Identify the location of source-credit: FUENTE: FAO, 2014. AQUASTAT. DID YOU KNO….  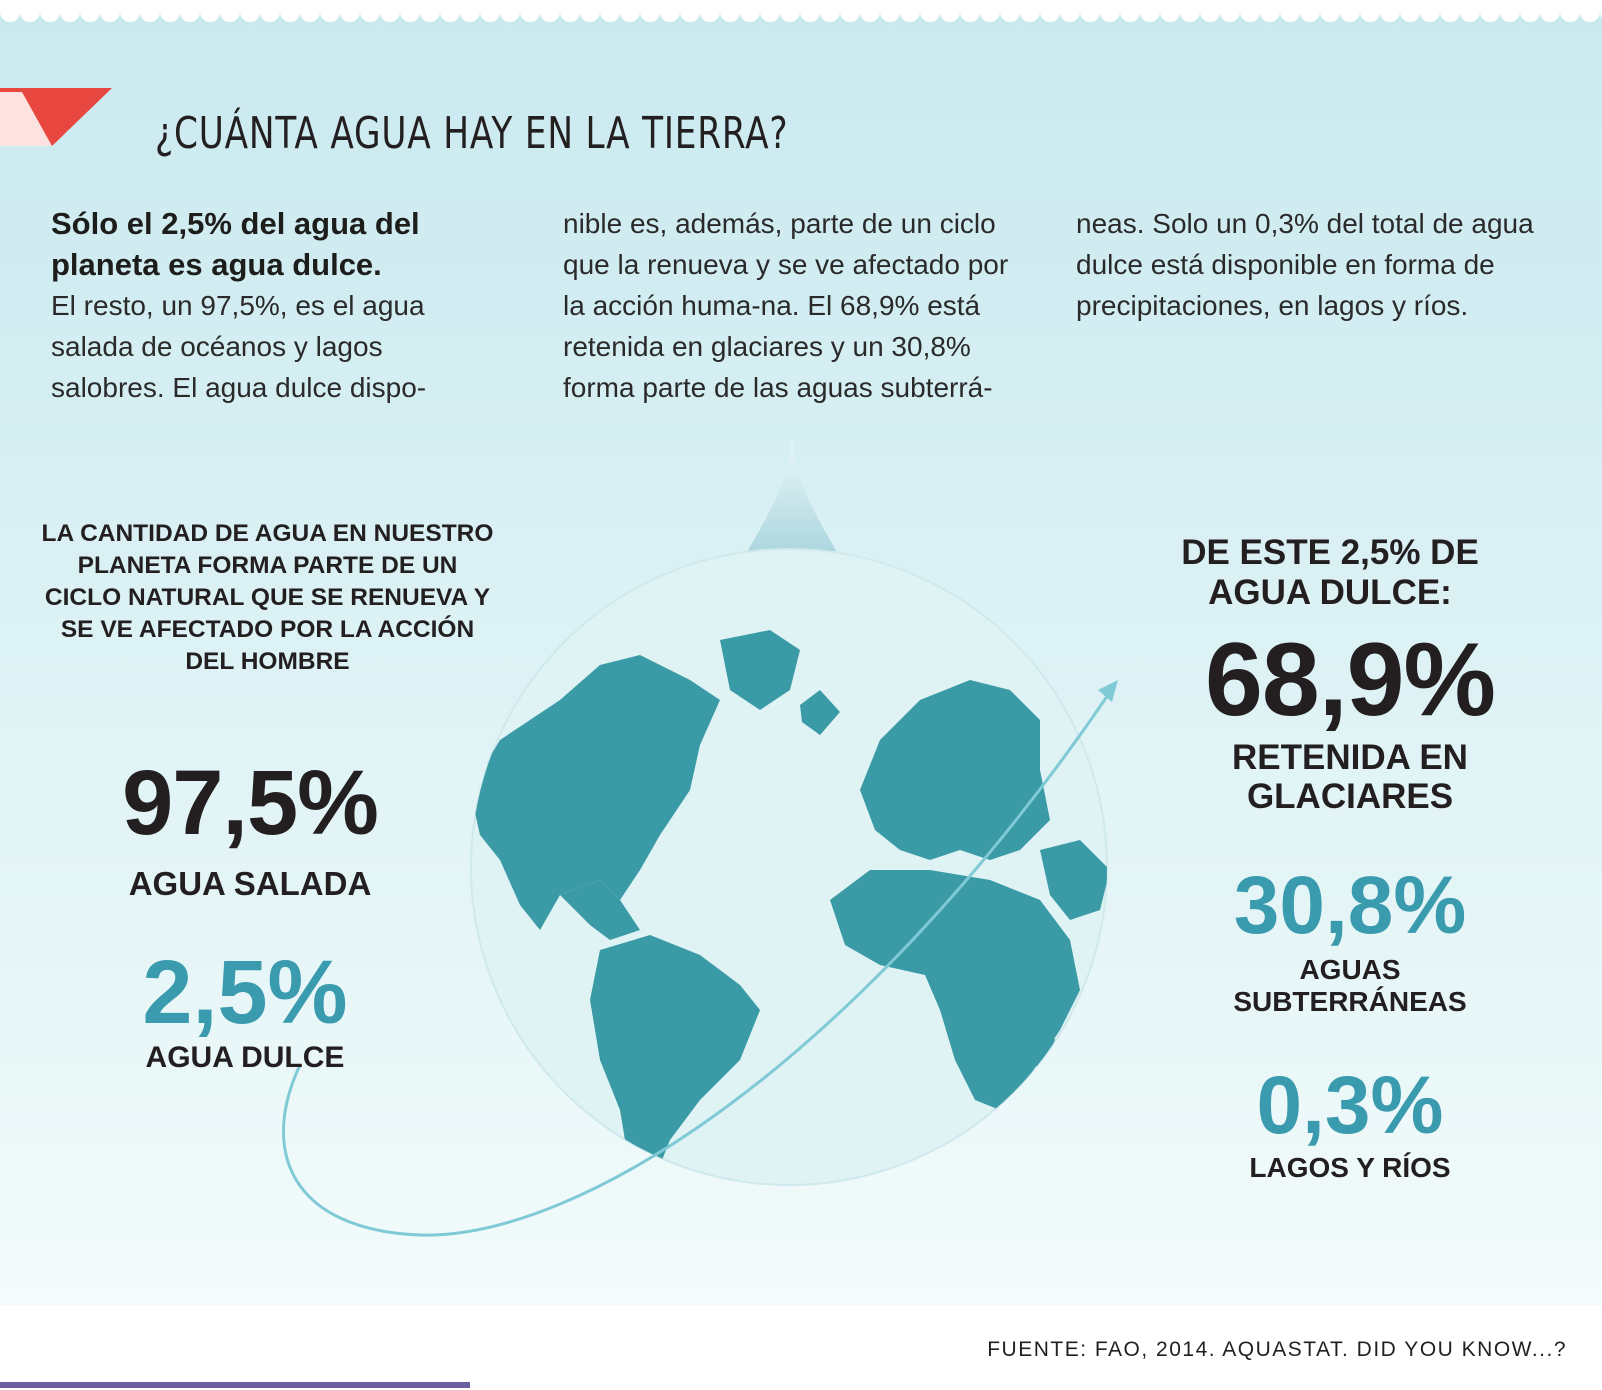
(1277, 1349).